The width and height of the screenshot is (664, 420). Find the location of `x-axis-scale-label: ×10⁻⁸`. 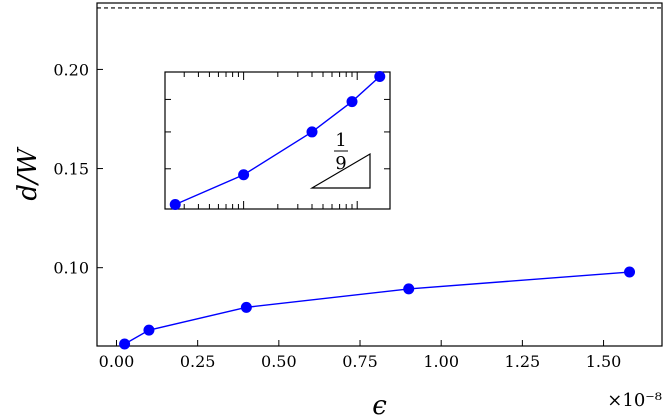

x-axis-scale-label: ×10⁻⁸ is located at coordinates (634, 400).